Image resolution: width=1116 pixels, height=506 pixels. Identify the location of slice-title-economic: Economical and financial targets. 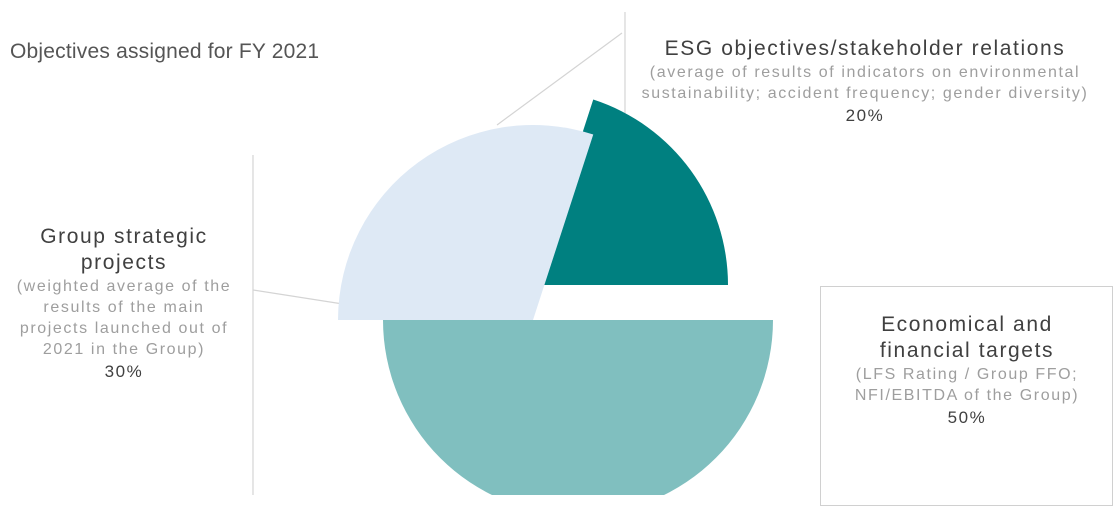
(967, 337).